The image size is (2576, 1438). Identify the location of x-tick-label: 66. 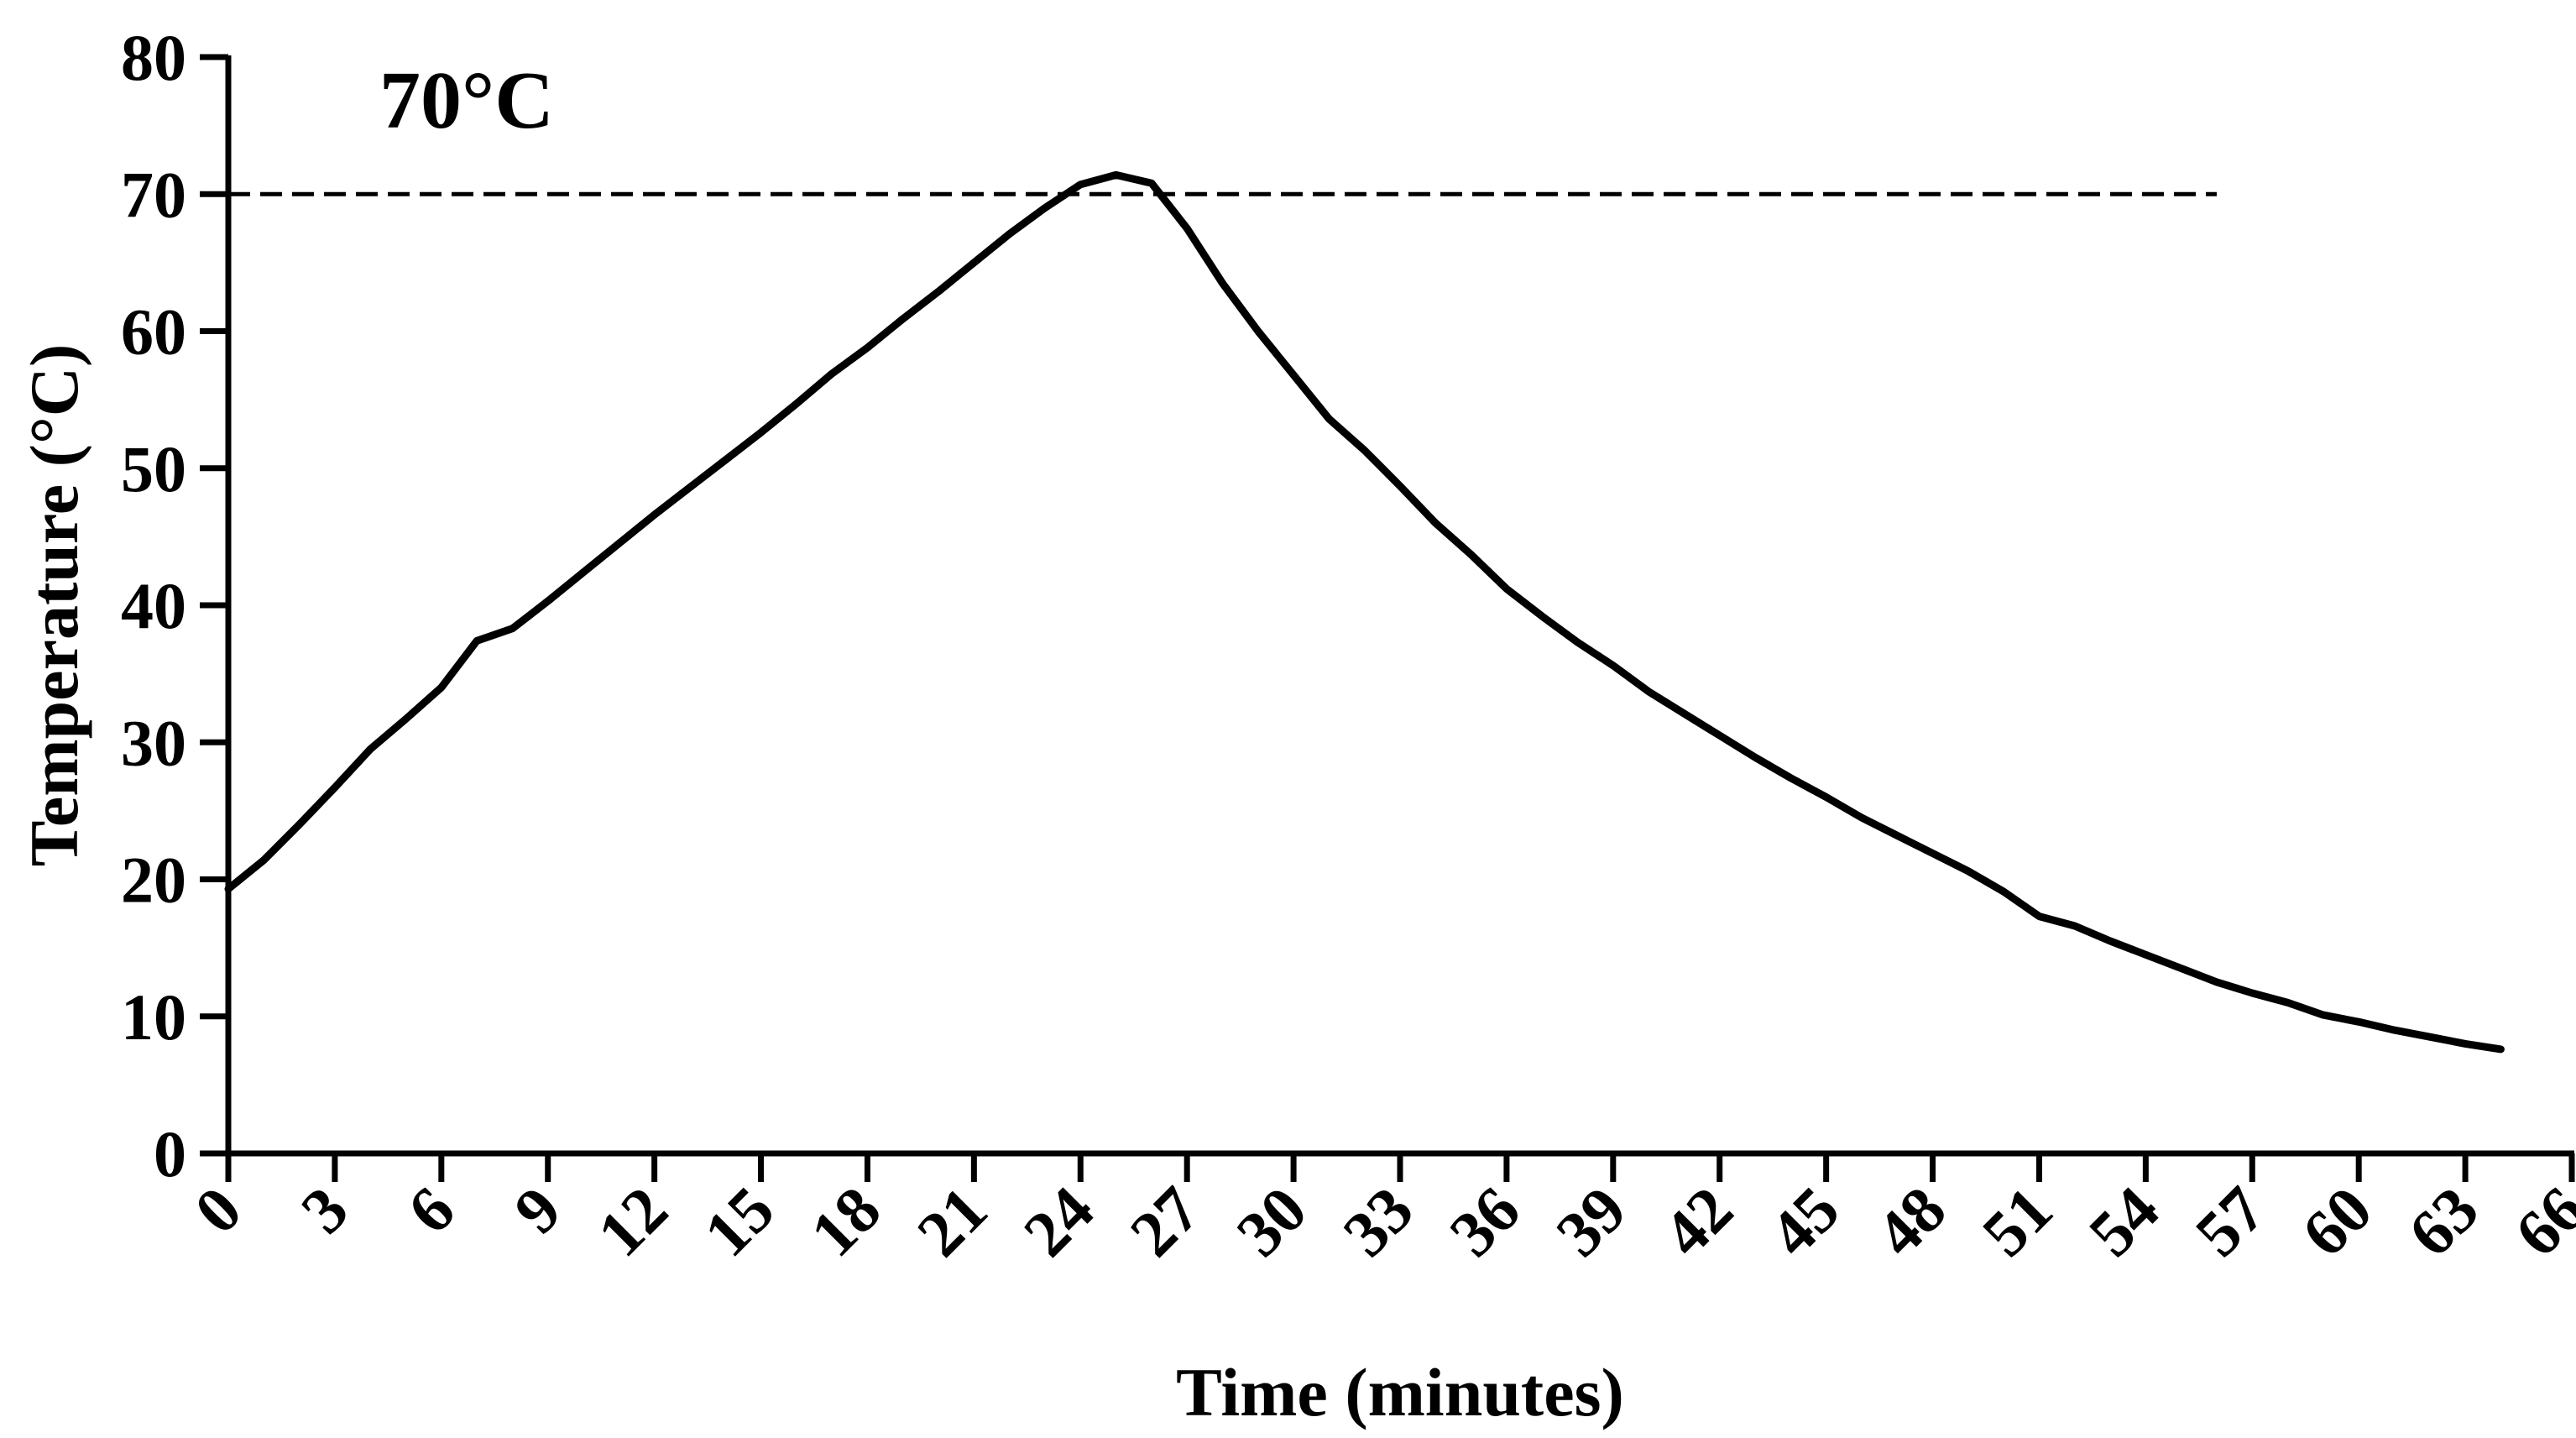
(2538, 1222).